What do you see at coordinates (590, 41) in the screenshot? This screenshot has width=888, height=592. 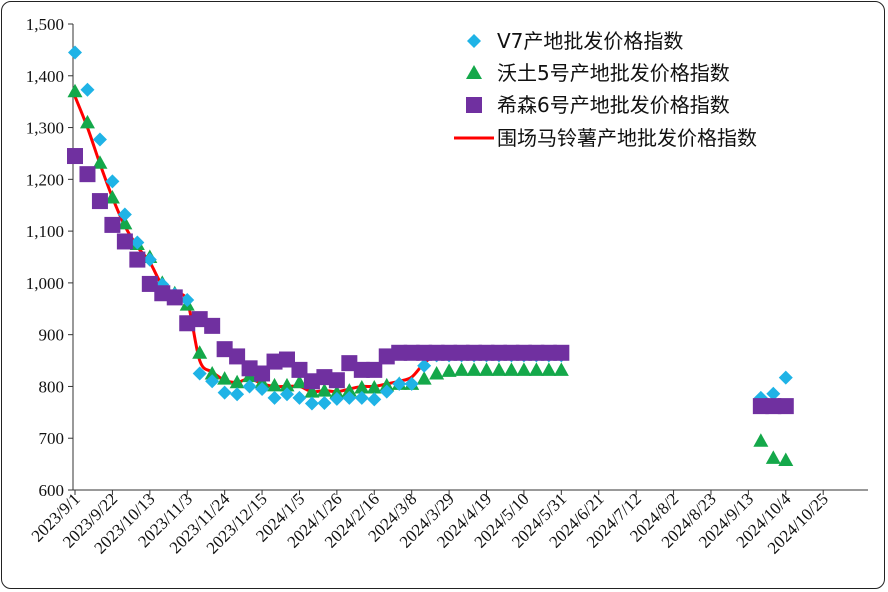 I see `legend-label-v7: V7产地批发价格指数` at bounding box center [590, 41].